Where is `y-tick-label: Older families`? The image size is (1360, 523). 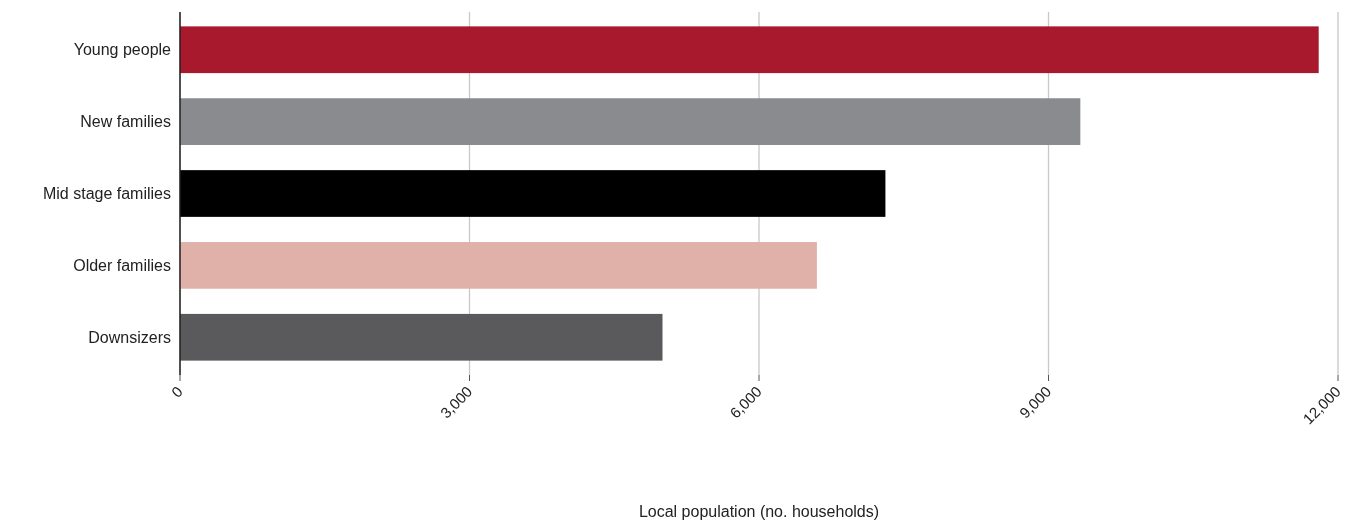
y-tick-label: Older families is located at coordinates (122, 265).